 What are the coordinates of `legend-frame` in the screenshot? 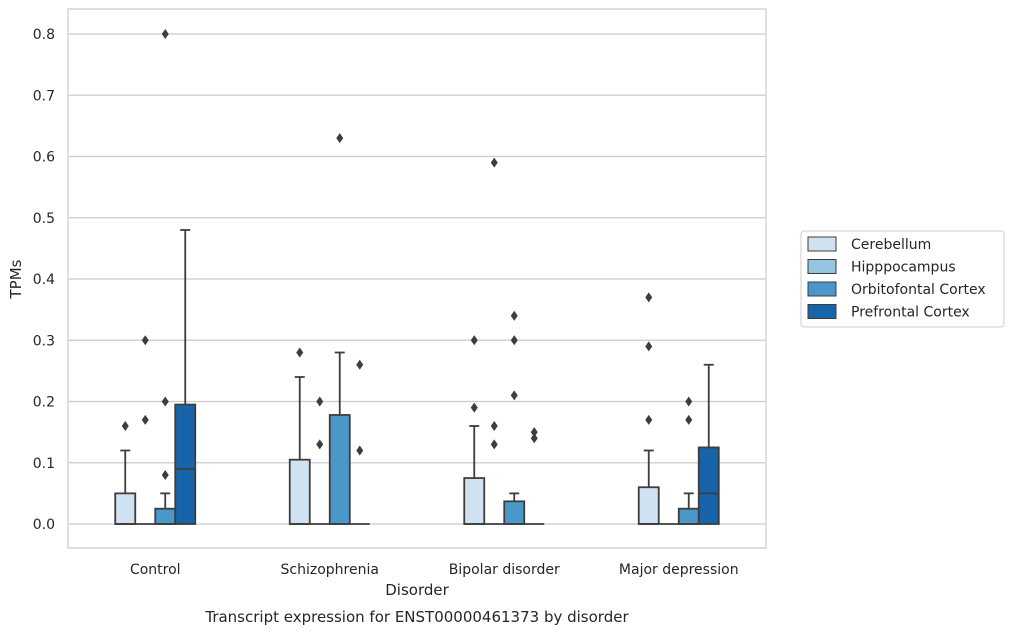 It's located at (902, 279).